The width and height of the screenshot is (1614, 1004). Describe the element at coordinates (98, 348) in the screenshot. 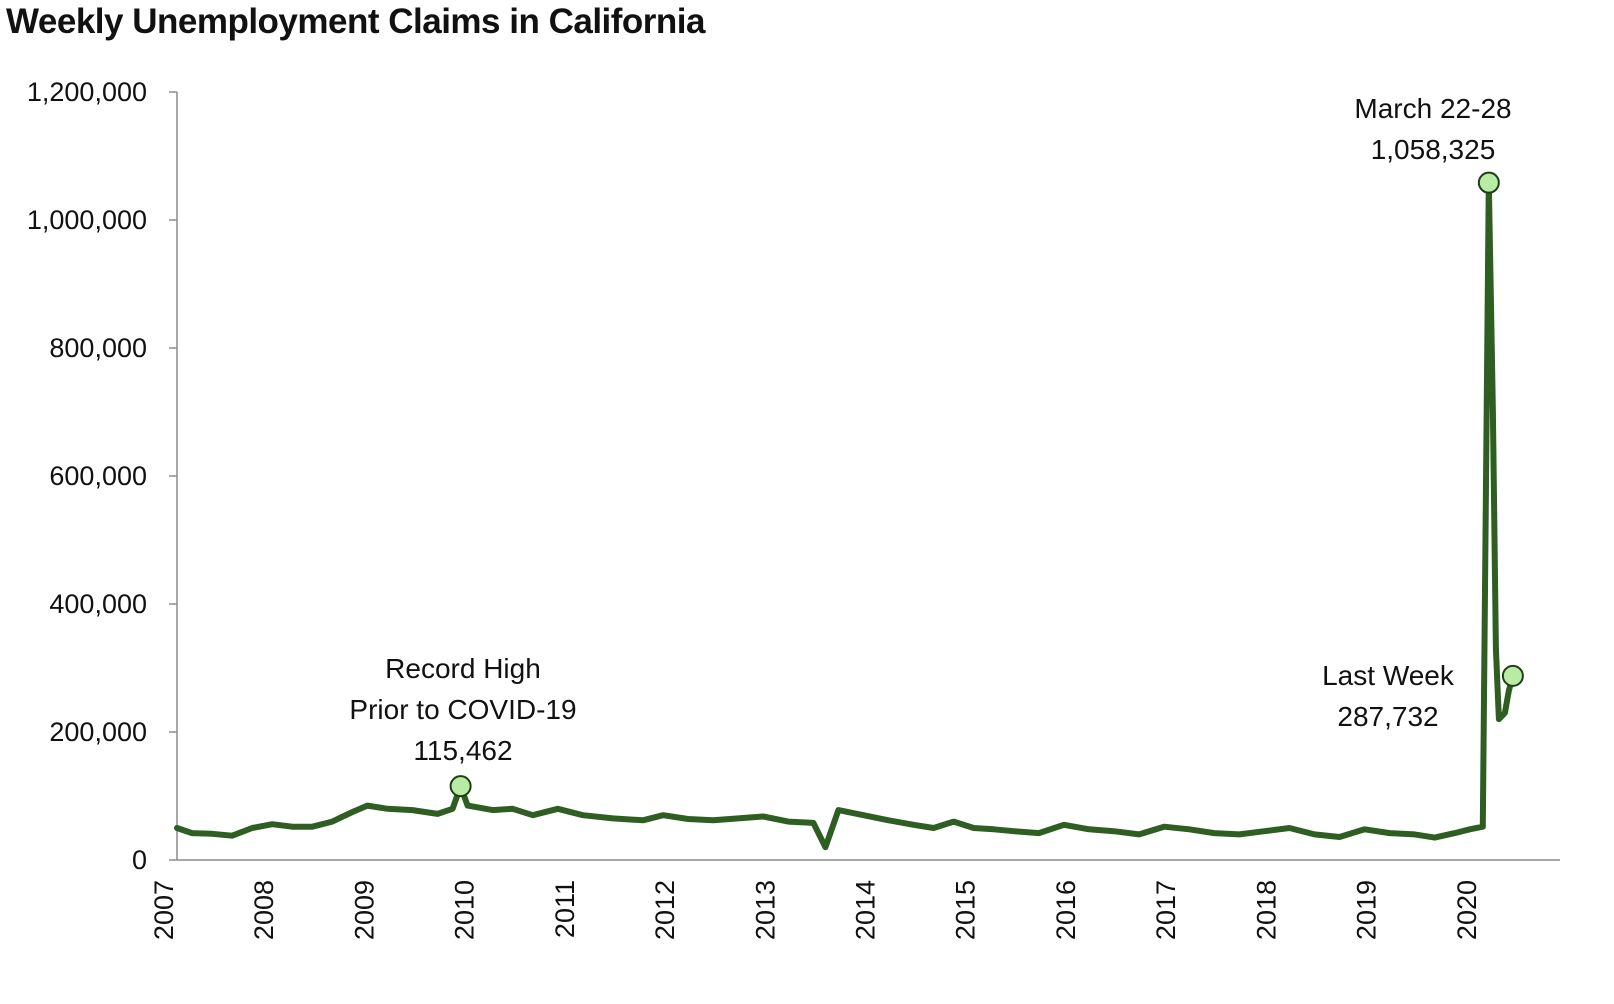

I see `y-tick-label: 800,000` at that location.